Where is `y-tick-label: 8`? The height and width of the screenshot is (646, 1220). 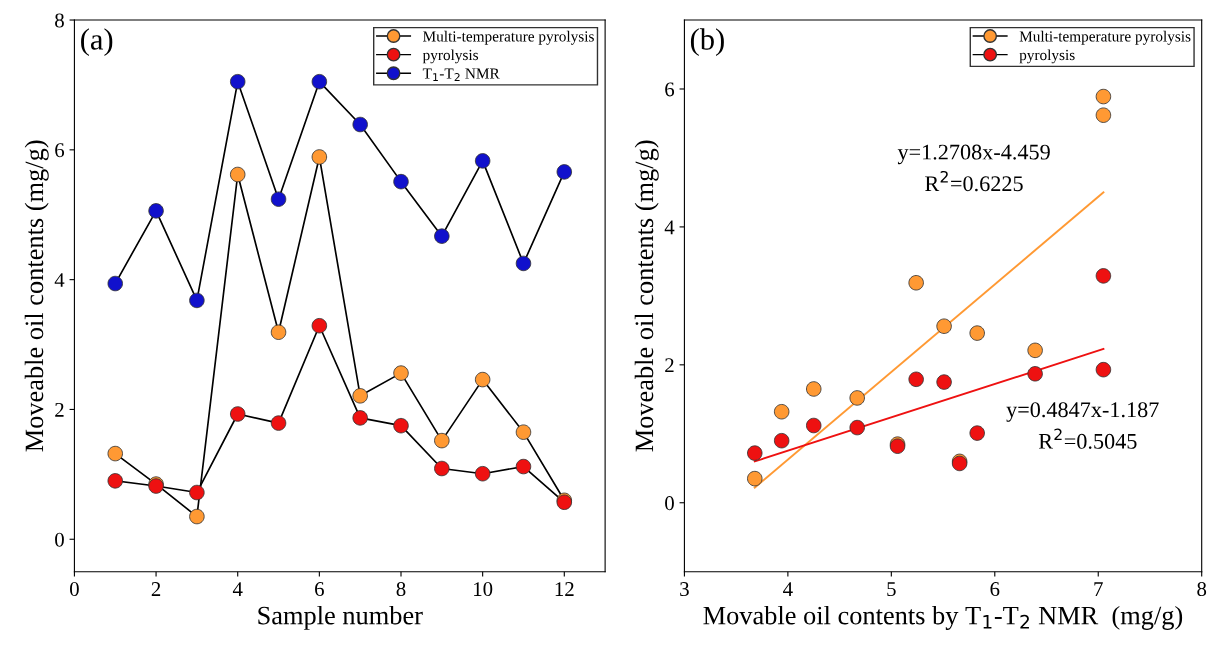 y-tick-label: 8 is located at coordinates (59, 20).